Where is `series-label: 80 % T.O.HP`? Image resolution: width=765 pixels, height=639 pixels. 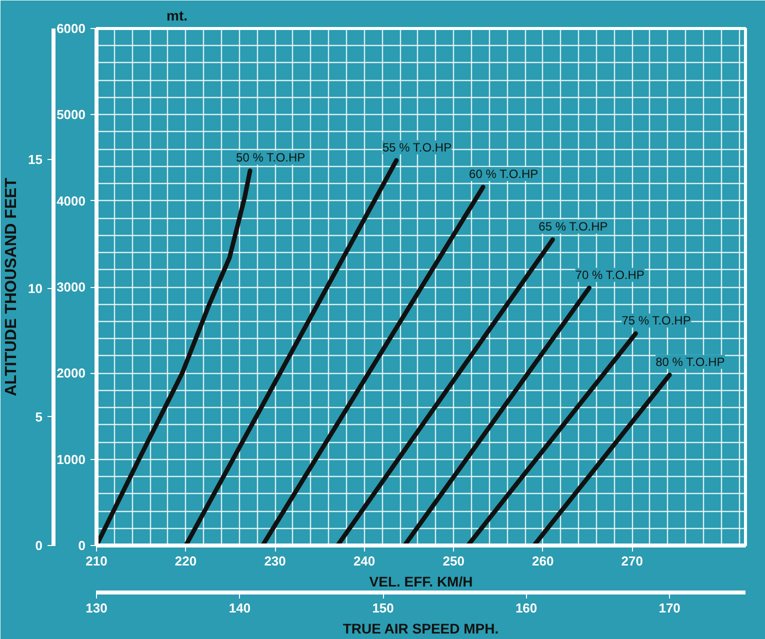 series-label: 80 % T.O.HP is located at coordinates (690, 361).